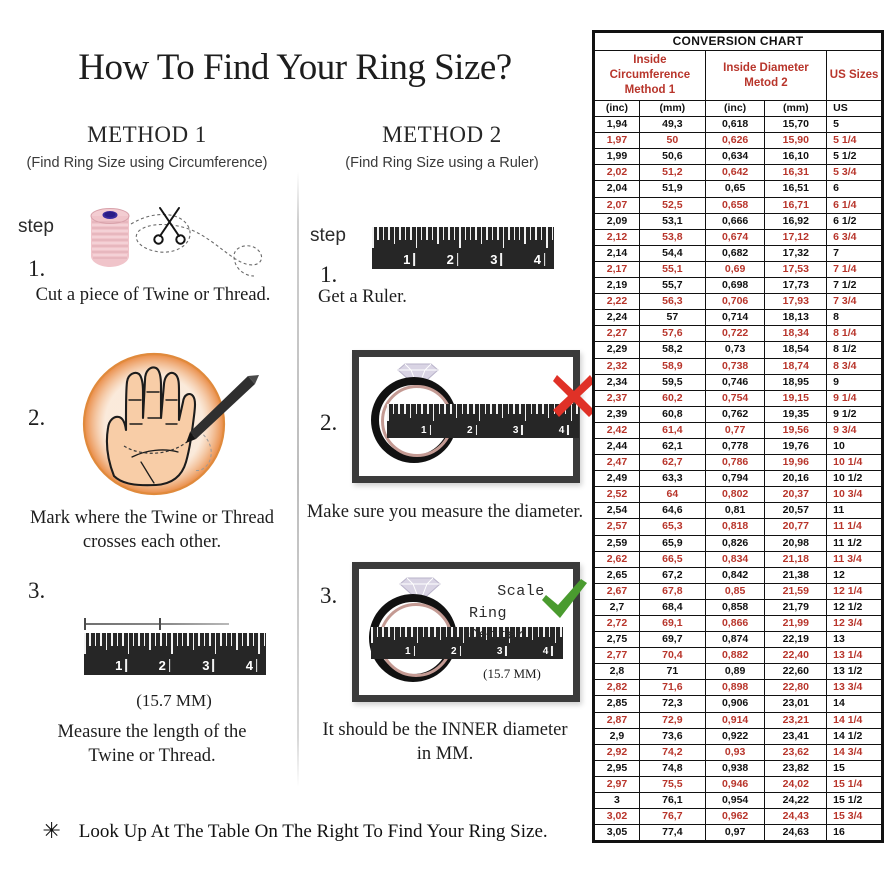 The image size is (886, 895). I want to click on table-cell: 0,938, so click(735, 768).